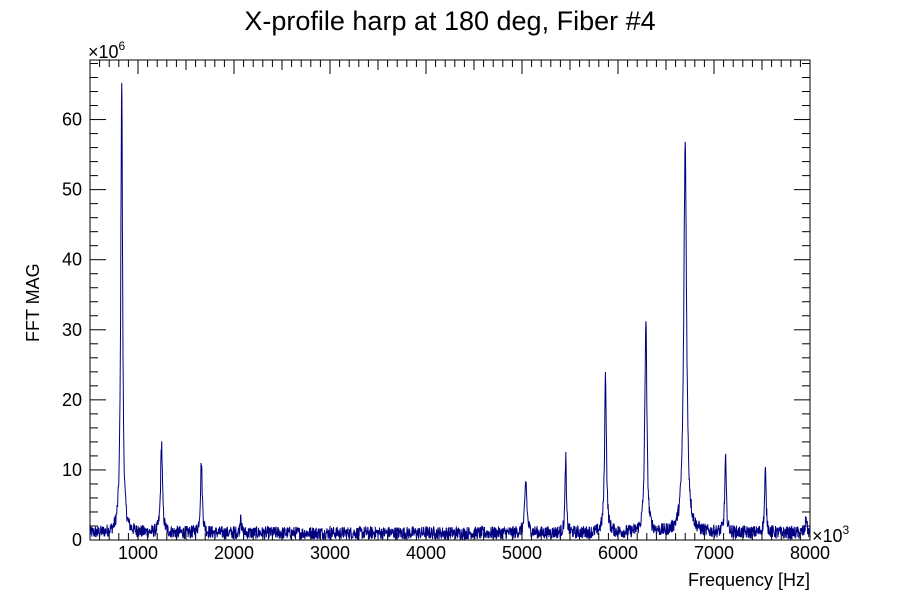 The image size is (900, 600). What do you see at coordinates (449, 21) in the screenshot?
I see `chart-title: X-profile harp at 180 deg, Fiber #4` at bounding box center [449, 21].